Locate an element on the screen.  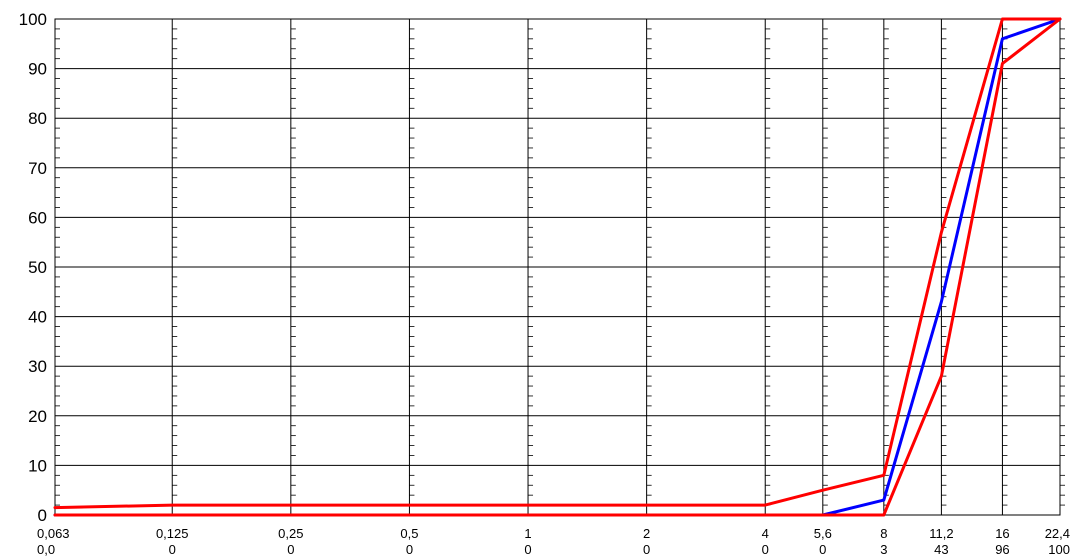
y-axis-tick-labels: 0 10 20 30 40 50 60 70 80 90 100 is located at coordinates (33, 267).